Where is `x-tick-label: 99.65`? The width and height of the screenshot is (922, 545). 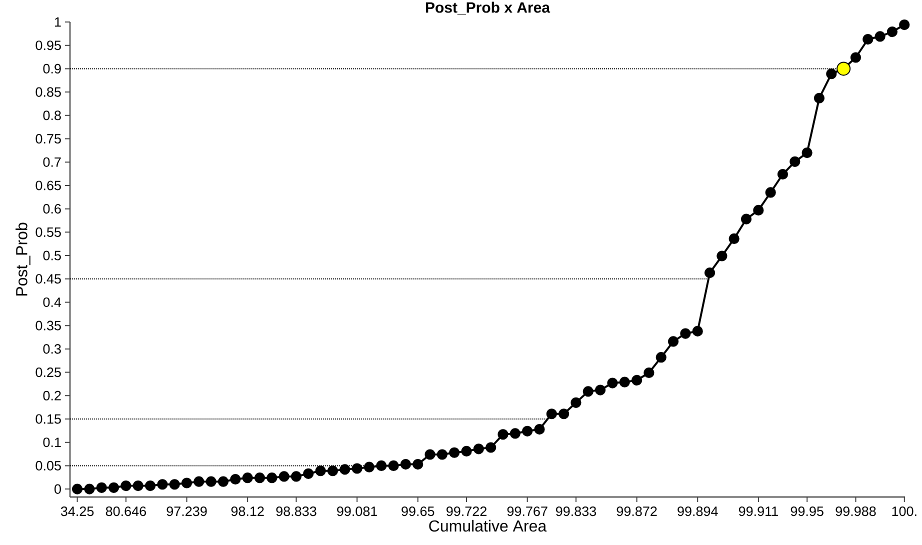
x-tick-label: 99.65 is located at coordinates (418, 511).